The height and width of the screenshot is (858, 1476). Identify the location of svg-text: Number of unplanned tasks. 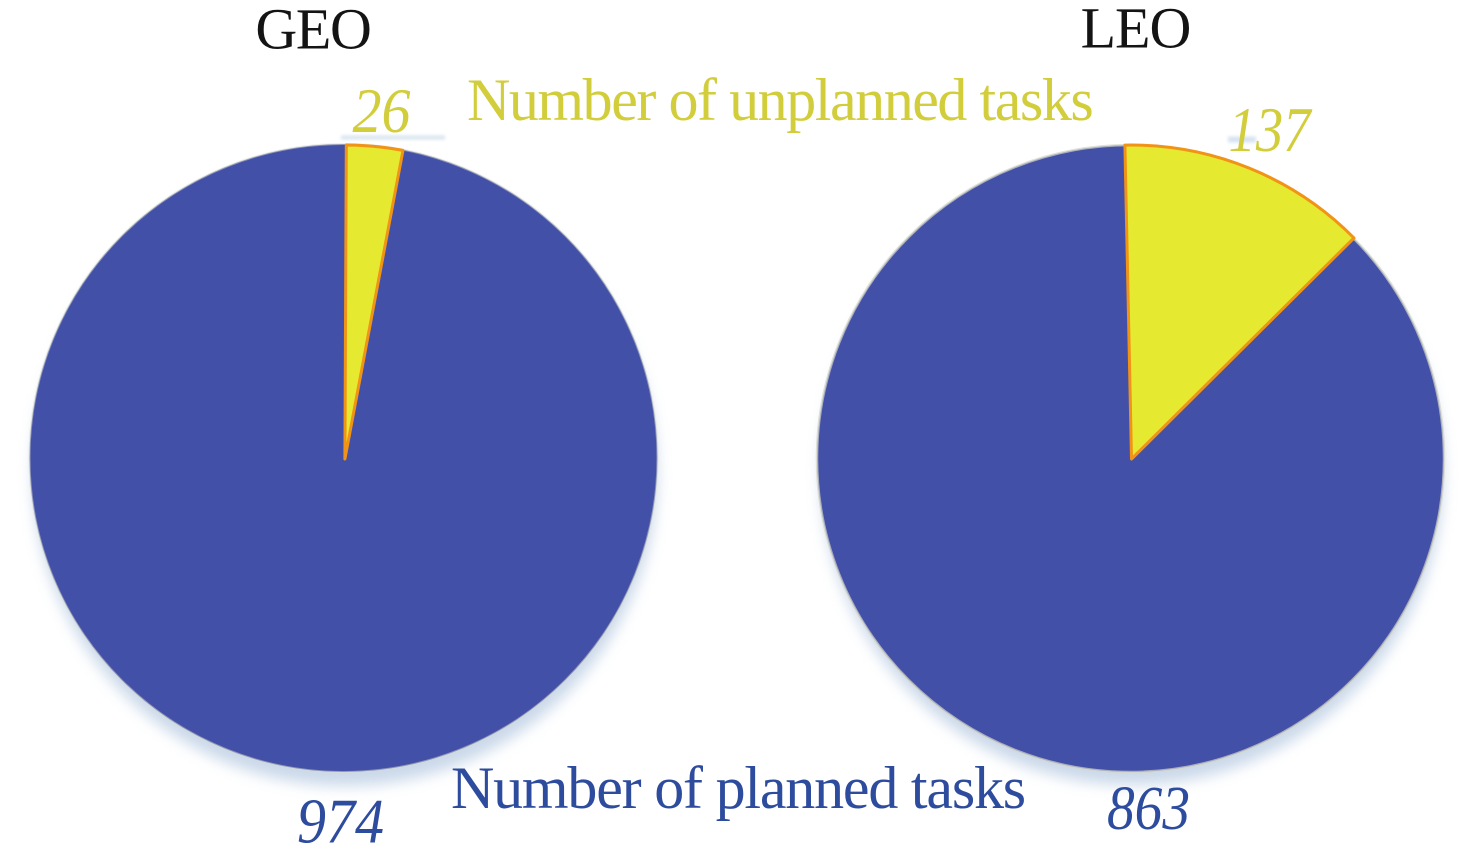
(779, 100).